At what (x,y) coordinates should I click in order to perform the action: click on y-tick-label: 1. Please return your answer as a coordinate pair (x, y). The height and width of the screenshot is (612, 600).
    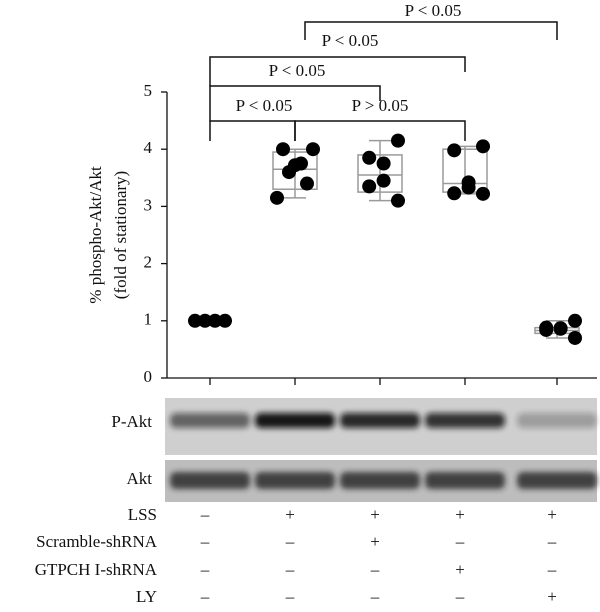
    Looking at the image, I should click on (148, 319).